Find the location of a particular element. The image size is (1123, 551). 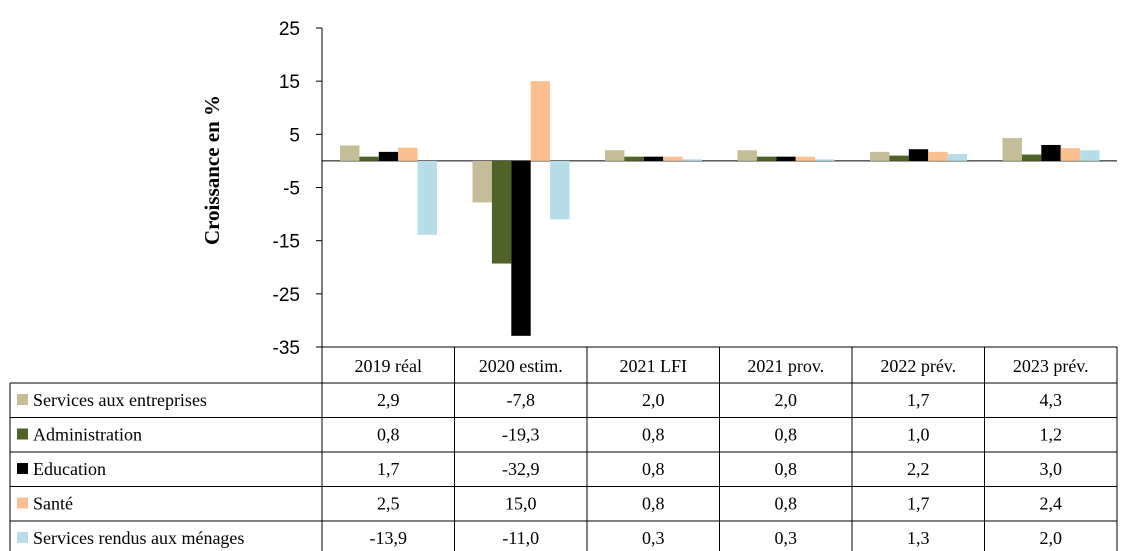

data-label: -11,0 is located at coordinates (520, 538).